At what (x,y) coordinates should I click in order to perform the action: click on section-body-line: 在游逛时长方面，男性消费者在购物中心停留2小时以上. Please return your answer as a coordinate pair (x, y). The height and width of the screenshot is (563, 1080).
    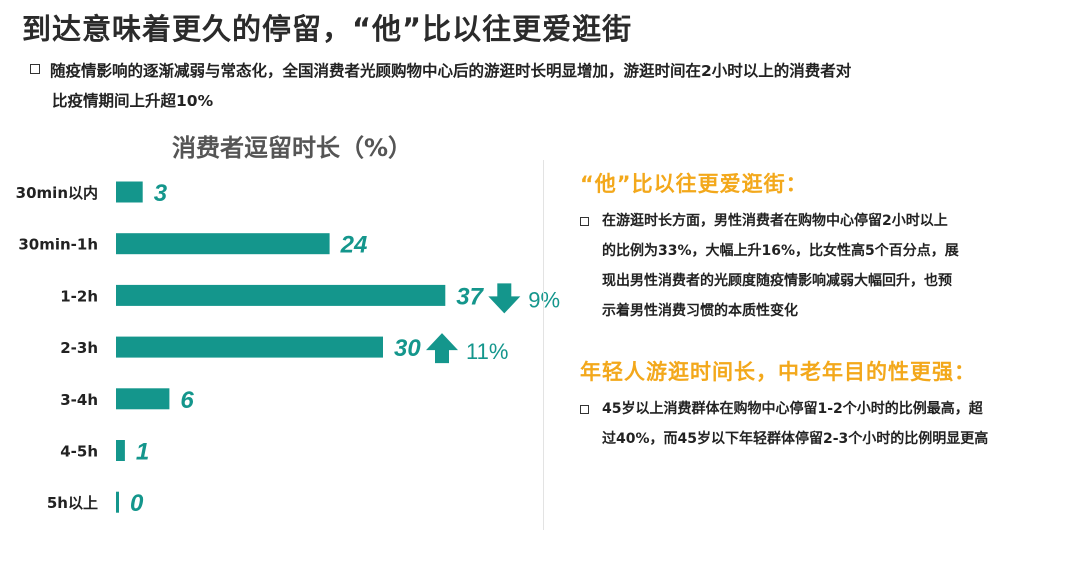
    Looking at the image, I should click on (775, 221).